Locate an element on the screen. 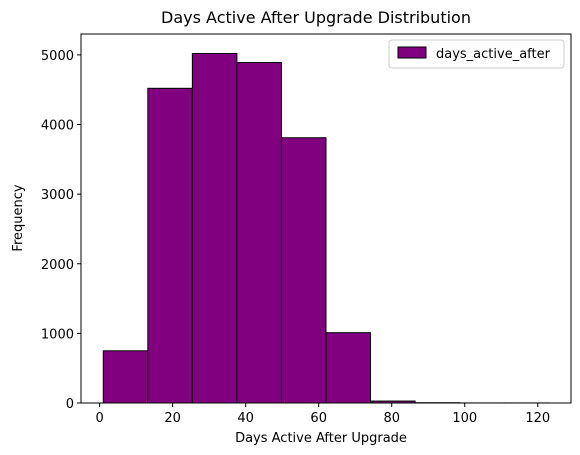 This screenshot has height=455, width=580. legend: days_active_after is located at coordinates (476, 54).